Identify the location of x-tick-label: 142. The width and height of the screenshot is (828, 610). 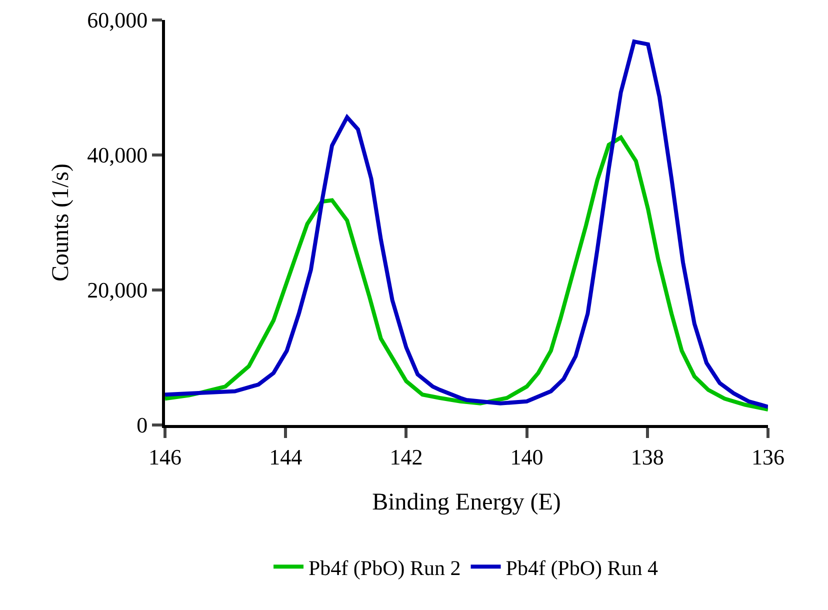
(406, 457).